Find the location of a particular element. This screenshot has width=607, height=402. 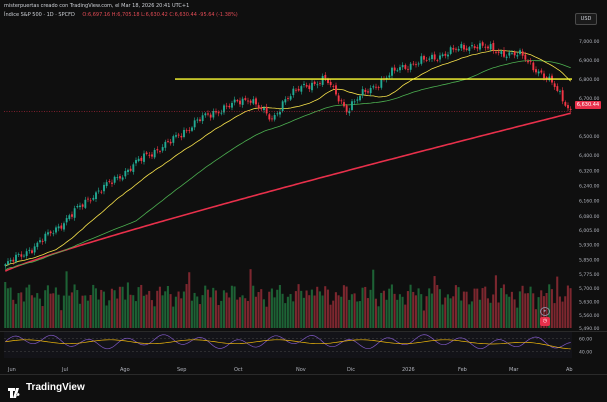

play-icon: ▸ is located at coordinates (545, 311).